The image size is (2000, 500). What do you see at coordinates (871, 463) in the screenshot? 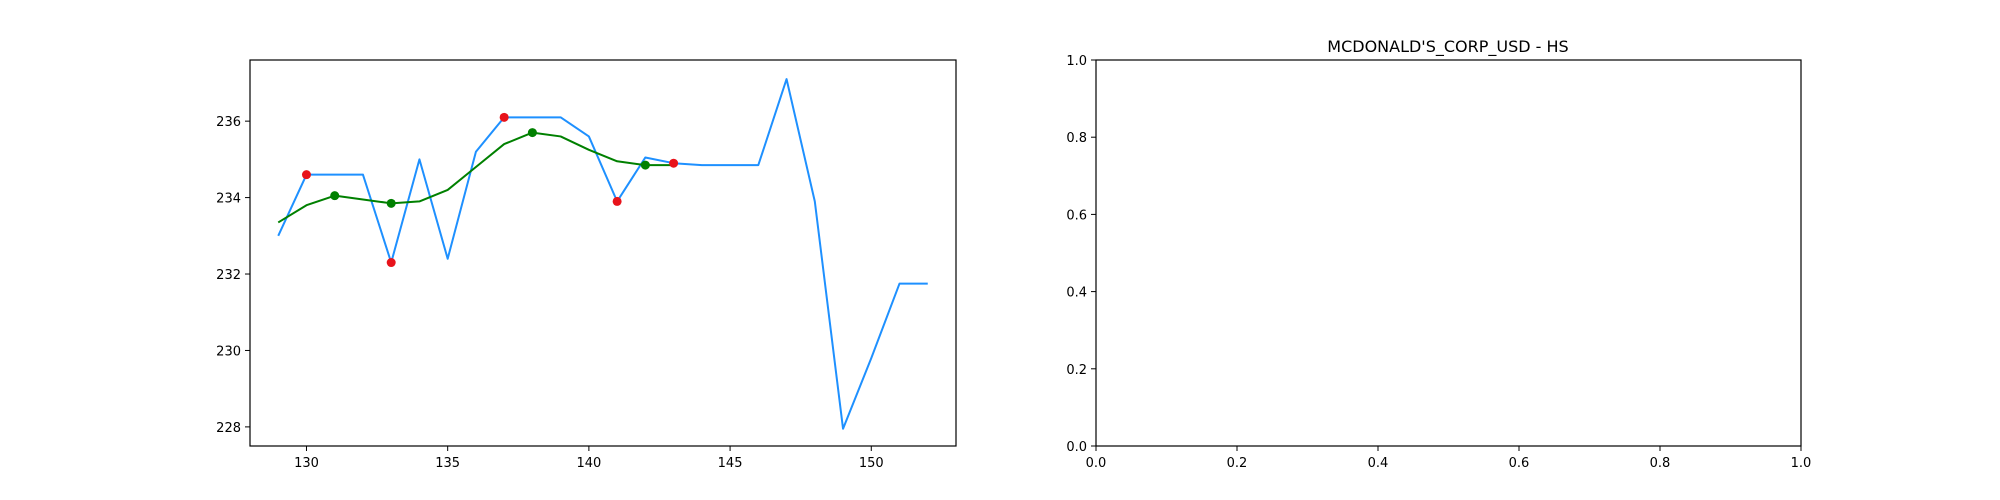
I see `left-x-tick-label: 150` at bounding box center [871, 463].